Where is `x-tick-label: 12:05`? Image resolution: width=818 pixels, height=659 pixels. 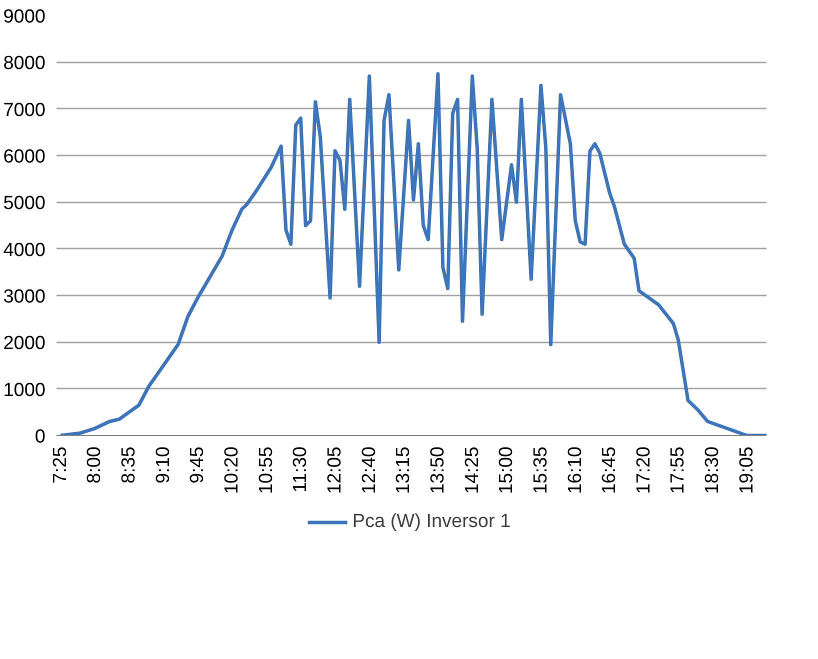
x-tick-label: 12:05 is located at coordinates (335, 470).